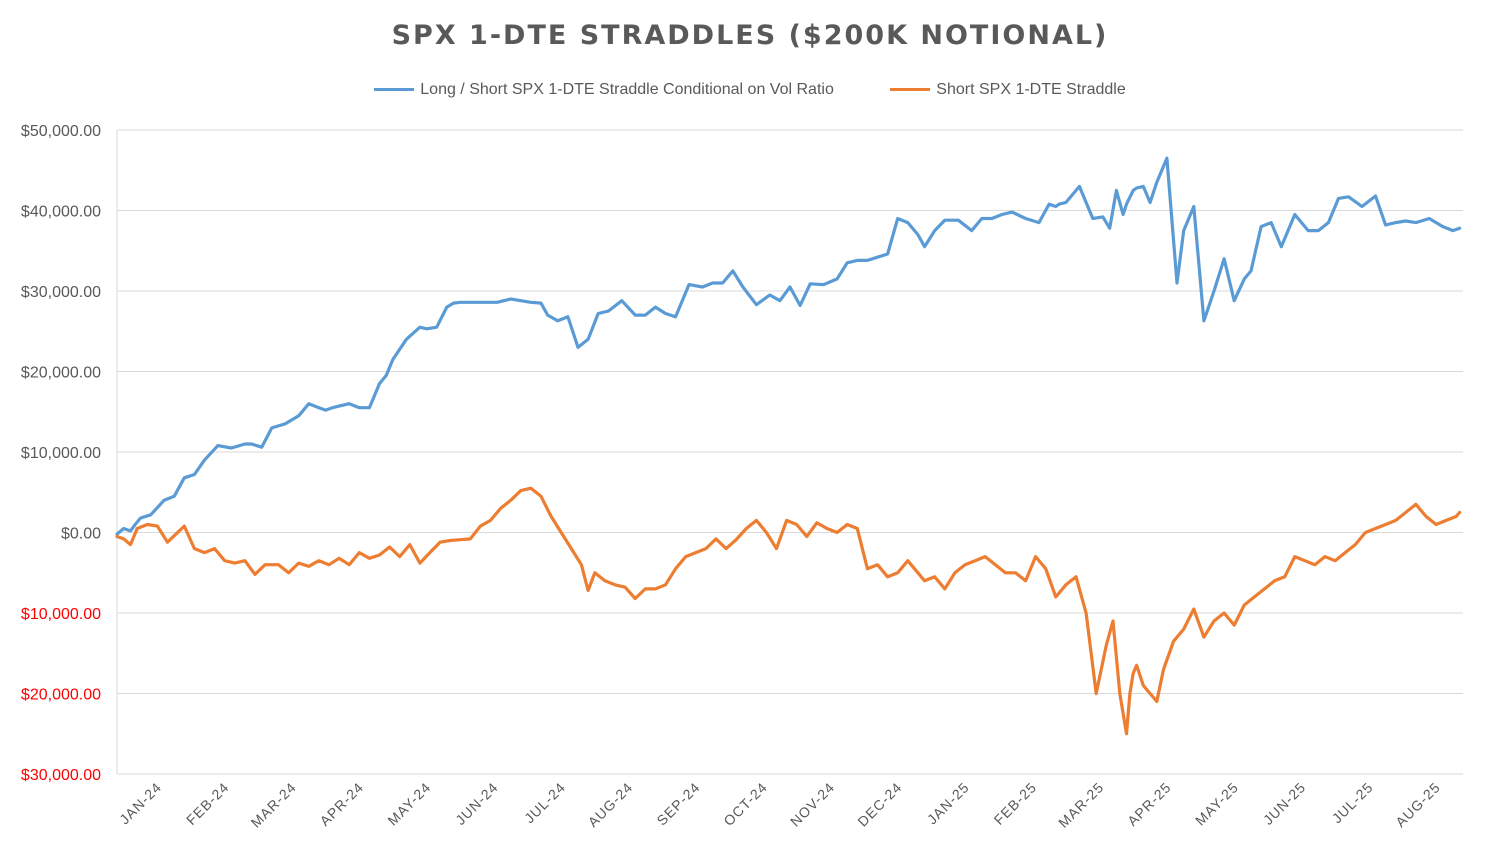  Describe the element at coordinates (1217, 804) in the screenshot. I see `x-tick-label: MAY-25` at that location.